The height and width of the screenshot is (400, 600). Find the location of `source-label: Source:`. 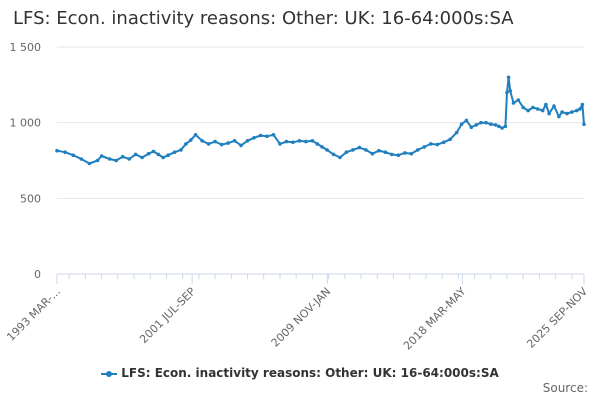

source-label: Source: is located at coordinates (565, 388).